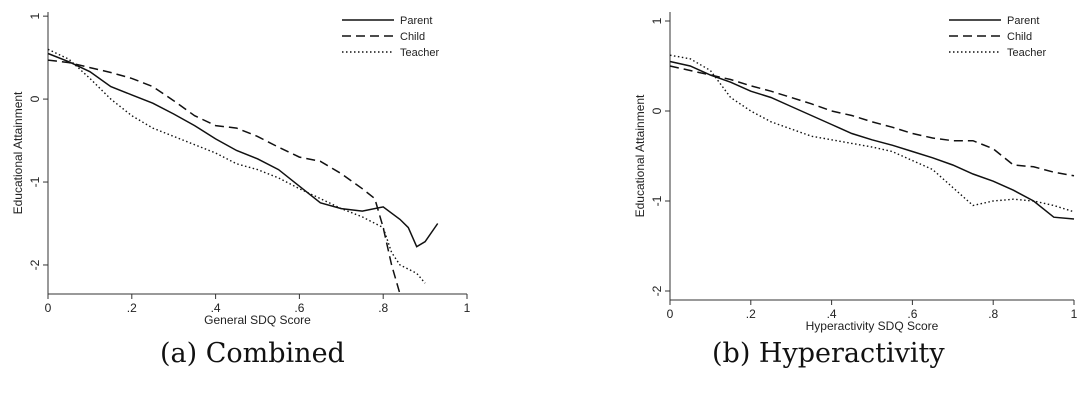 The height and width of the screenshot is (396, 1081). Describe the element at coordinates (872, 121) in the screenshot. I see `chart-b-series-child` at that location.